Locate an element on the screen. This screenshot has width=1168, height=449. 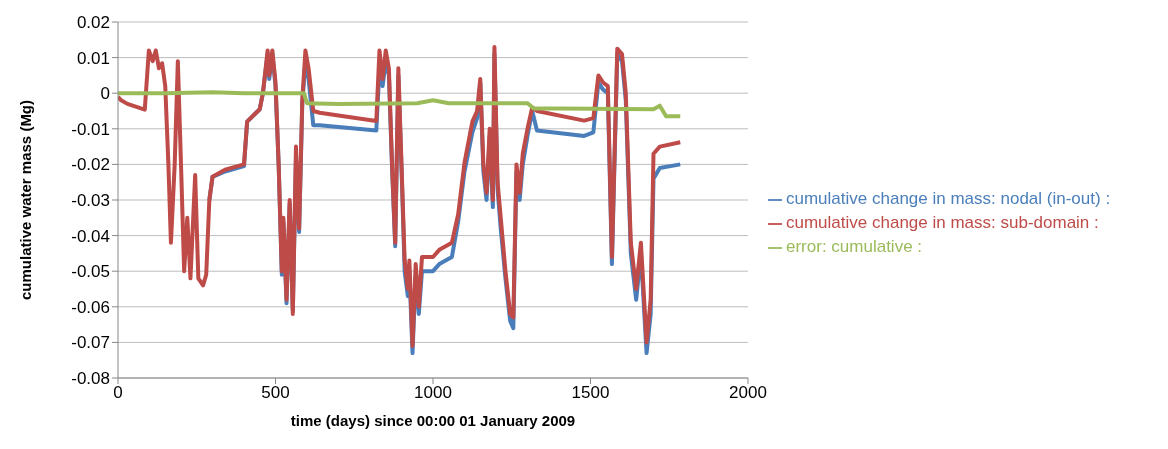
y-tick-label: -0.01 is located at coordinates (90, 129).